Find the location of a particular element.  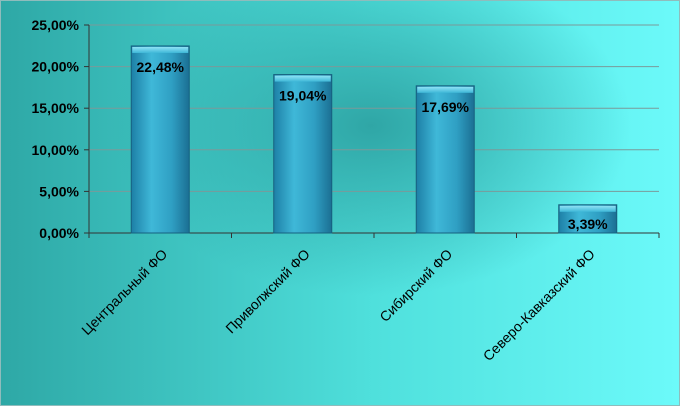

x-category-label: Сибирский ФО is located at coordinates (415, 285).